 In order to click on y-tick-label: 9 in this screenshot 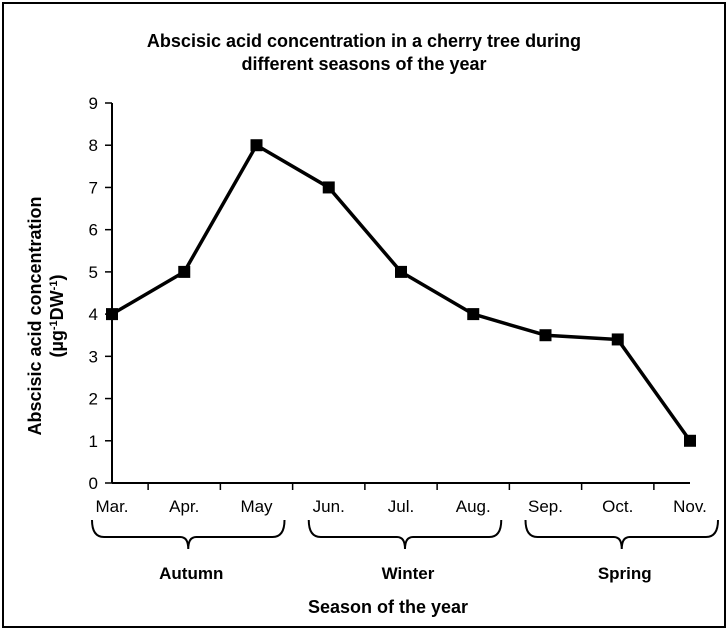, I will do `click(93, 103)`.